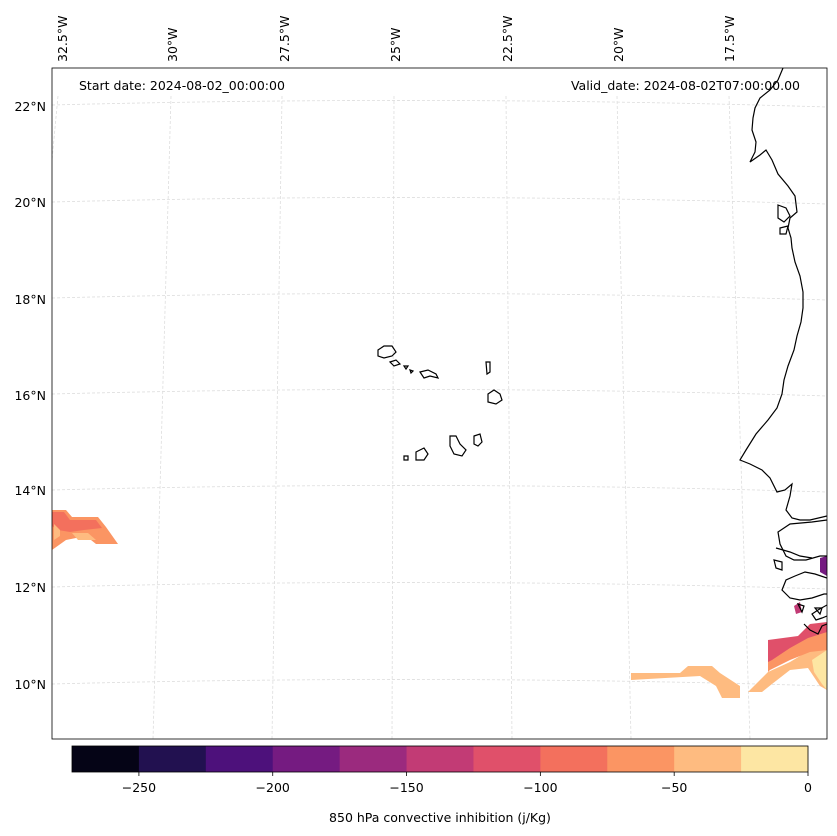  Describe the element at coordinates (406, 787) in the screenshot. I see `colorbar-tick-label-2: −150` at that location.